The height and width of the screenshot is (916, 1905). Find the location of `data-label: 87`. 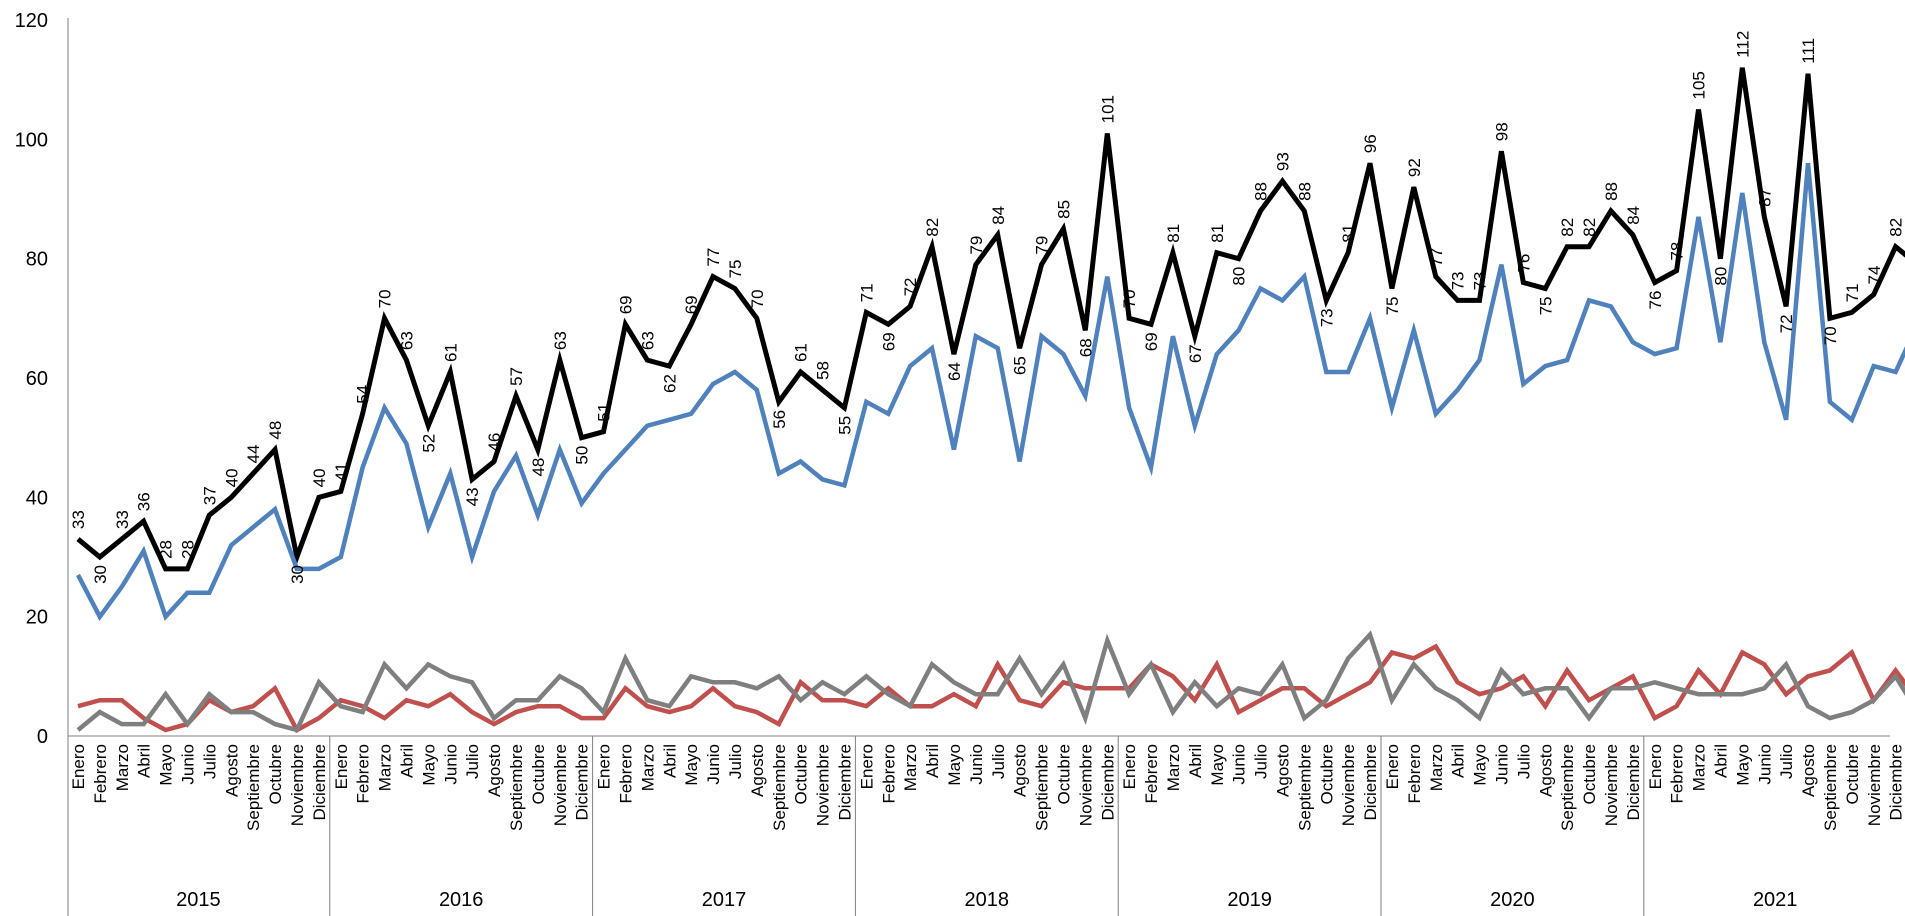

data-label: 87 is located at coordinates (1764, 197).